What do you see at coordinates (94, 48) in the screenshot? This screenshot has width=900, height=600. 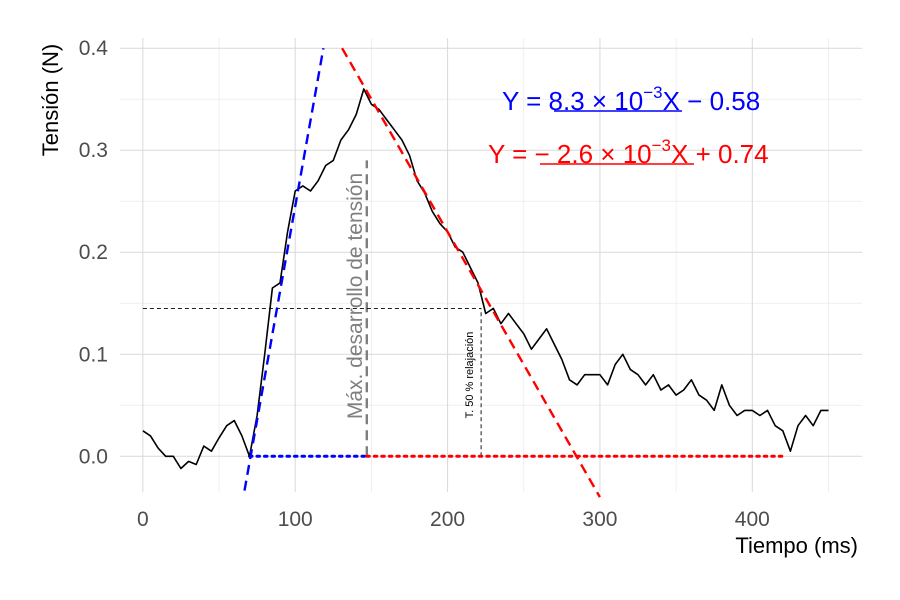 I see `y-tick-label: 0.4` at bounding box center [94, 48].